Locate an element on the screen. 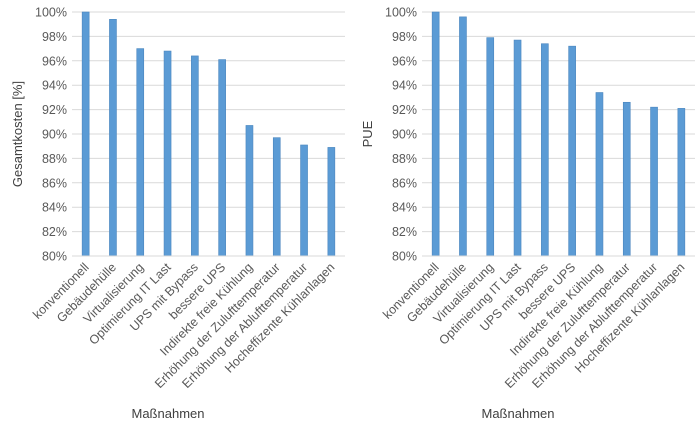 This screenshot has width=700, height=438. y-axis-title: PUE is located at coordinates (367, 133).